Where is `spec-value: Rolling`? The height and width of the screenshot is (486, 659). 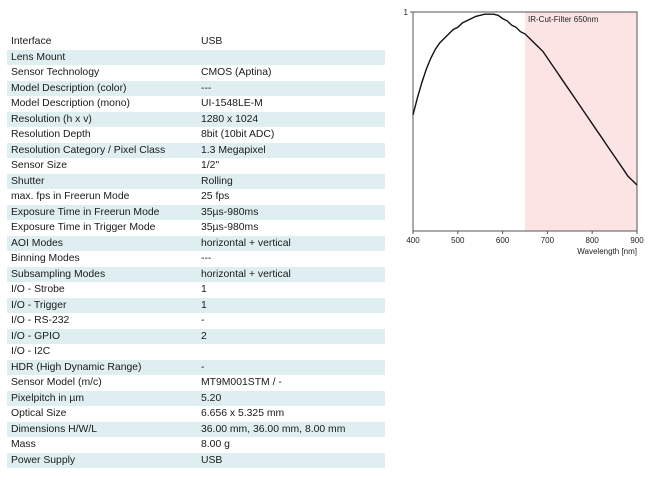 spec-value: Rolling is located at coordinates (291, 181).